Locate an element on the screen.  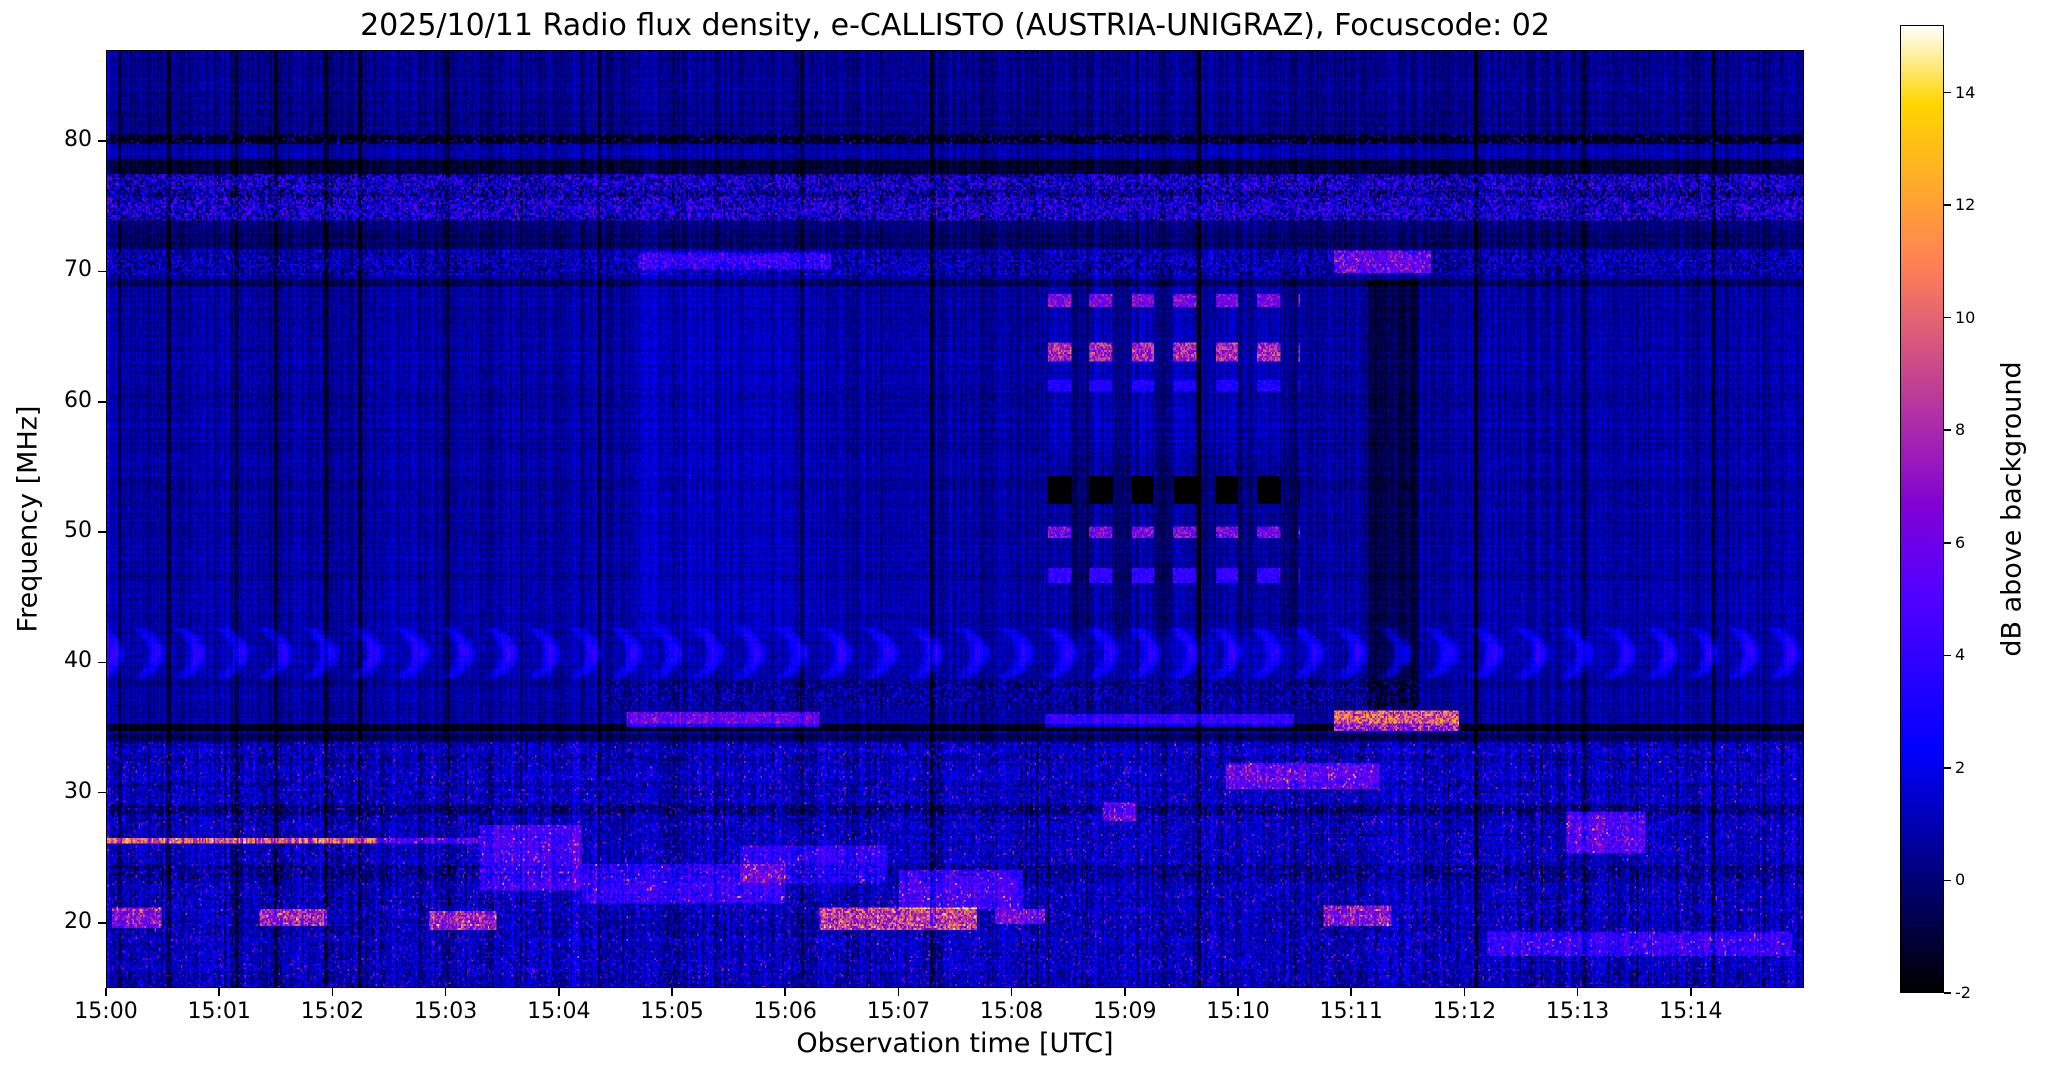
colorbar-label: dB above background is located at coordinates (2012, 509).